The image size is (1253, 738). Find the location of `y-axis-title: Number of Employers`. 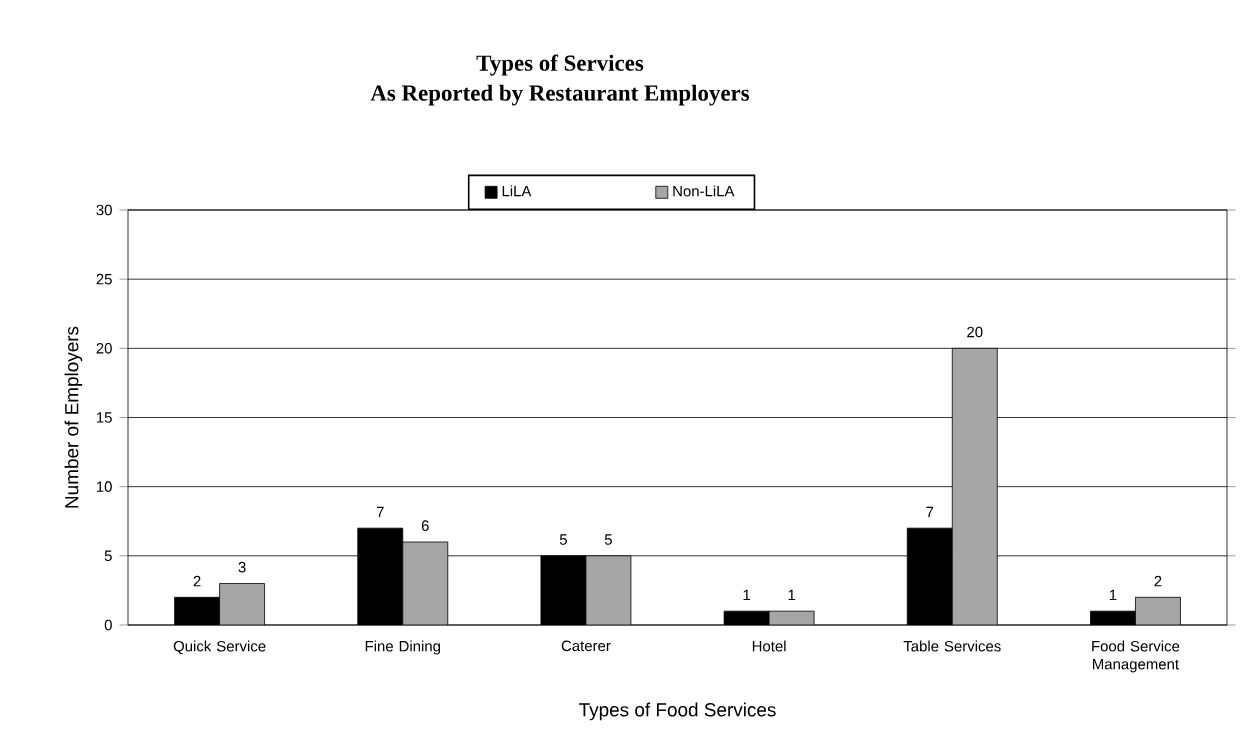

y-axis-title: Number of Employers is located at coordinates (73, 417).